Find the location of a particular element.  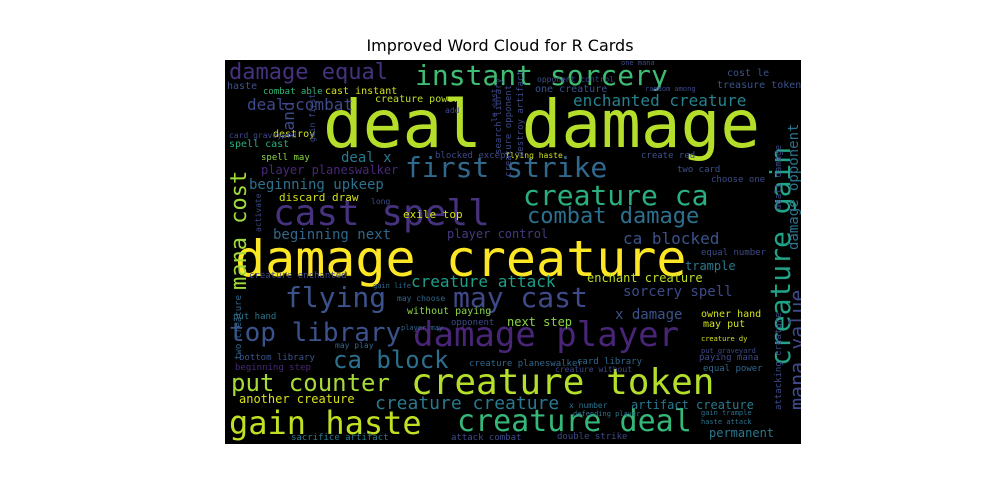

word-bottom-library: bottom library is located at coordinates (277, 358).